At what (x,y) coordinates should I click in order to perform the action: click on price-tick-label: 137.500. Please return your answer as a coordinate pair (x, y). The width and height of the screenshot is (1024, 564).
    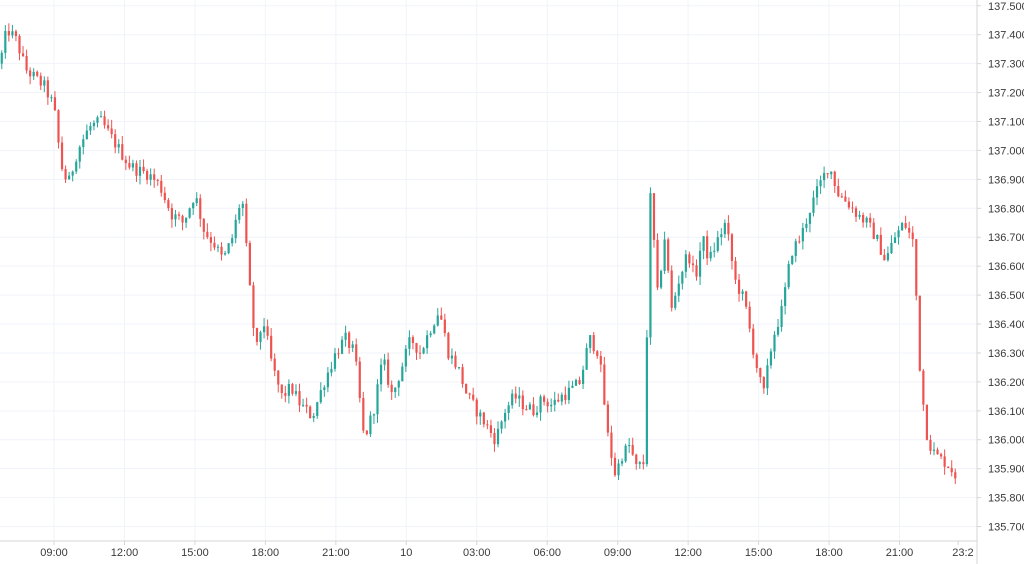
    Looking at the image, I should click on (1006, 7).